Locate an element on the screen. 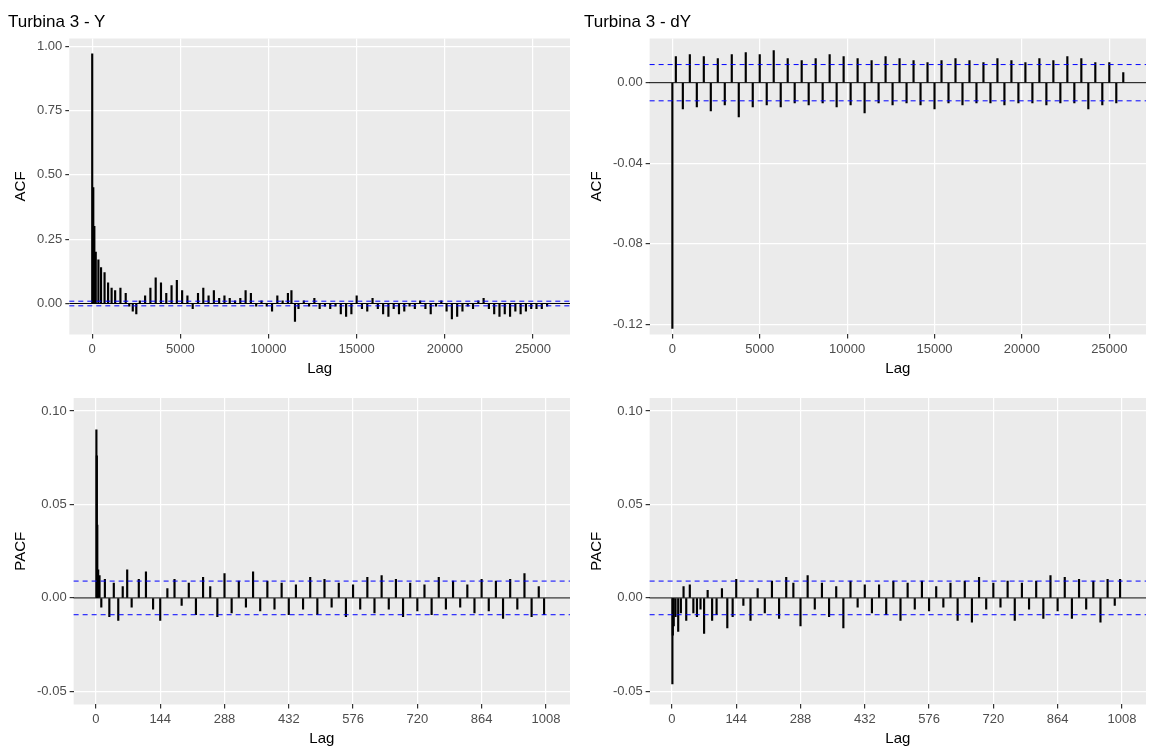  y-tick-label: 0.25 is located at coordinates (49, 238).